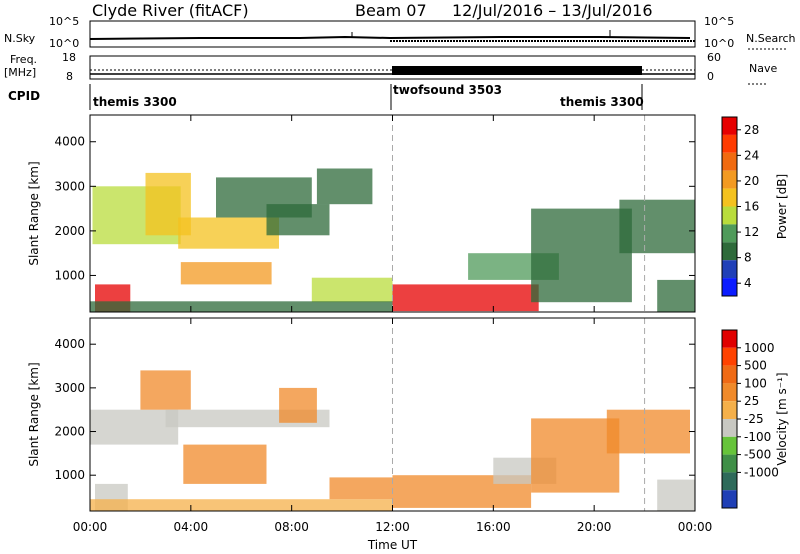 The height and width of the screenshot is (554, 800). I want to click on power-cbtick-label-2: 12, so click(751, 232).